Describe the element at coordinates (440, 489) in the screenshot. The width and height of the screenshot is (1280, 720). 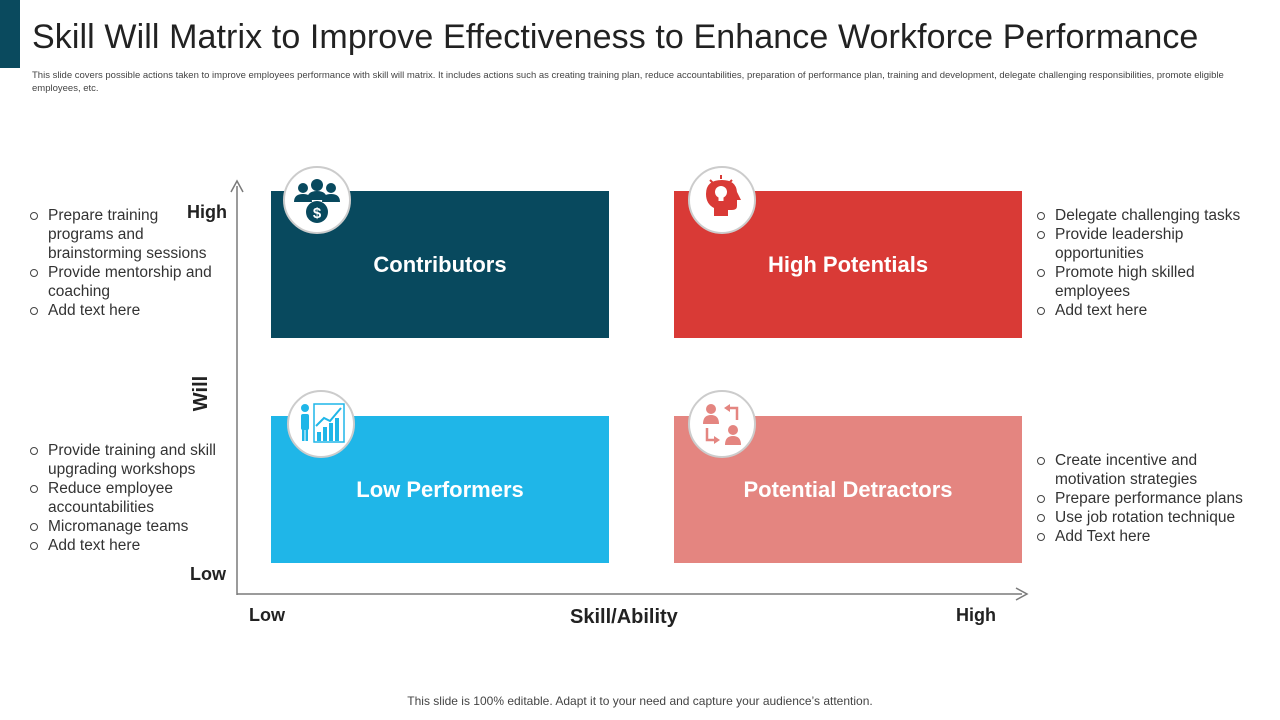
I see `quadrant-low-performers-label: Low Performers` at that location.